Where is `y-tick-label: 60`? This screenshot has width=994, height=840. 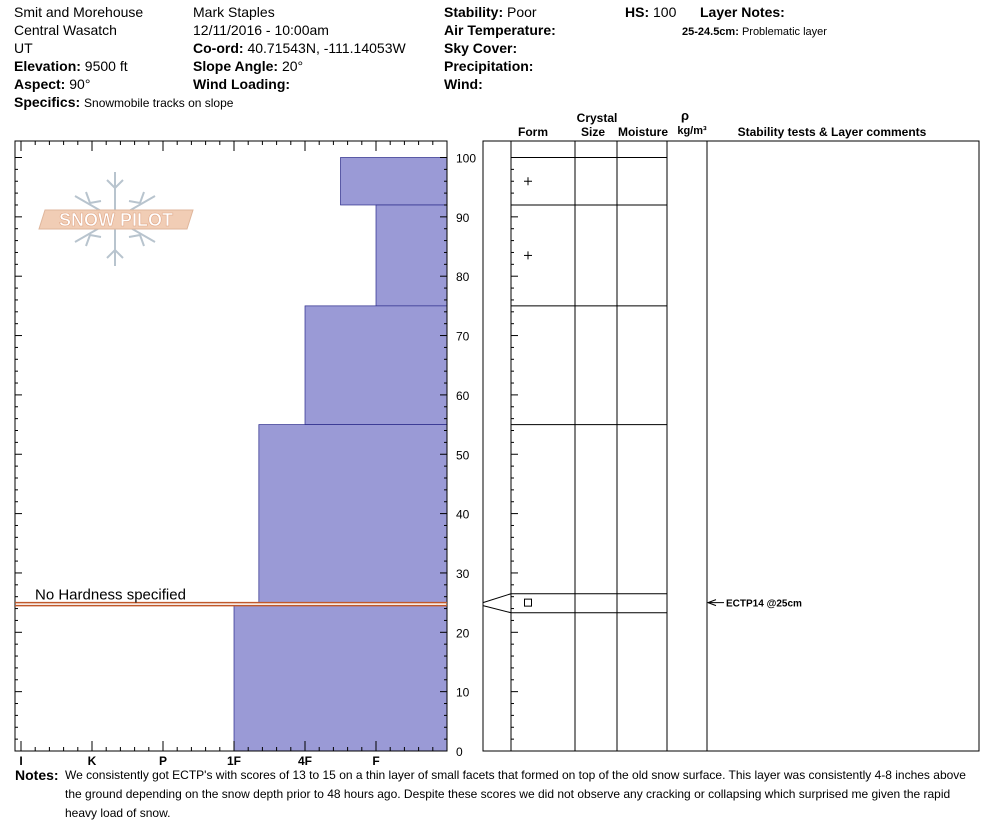
y-tick-label: 60 is located at coordinates (463, 396).